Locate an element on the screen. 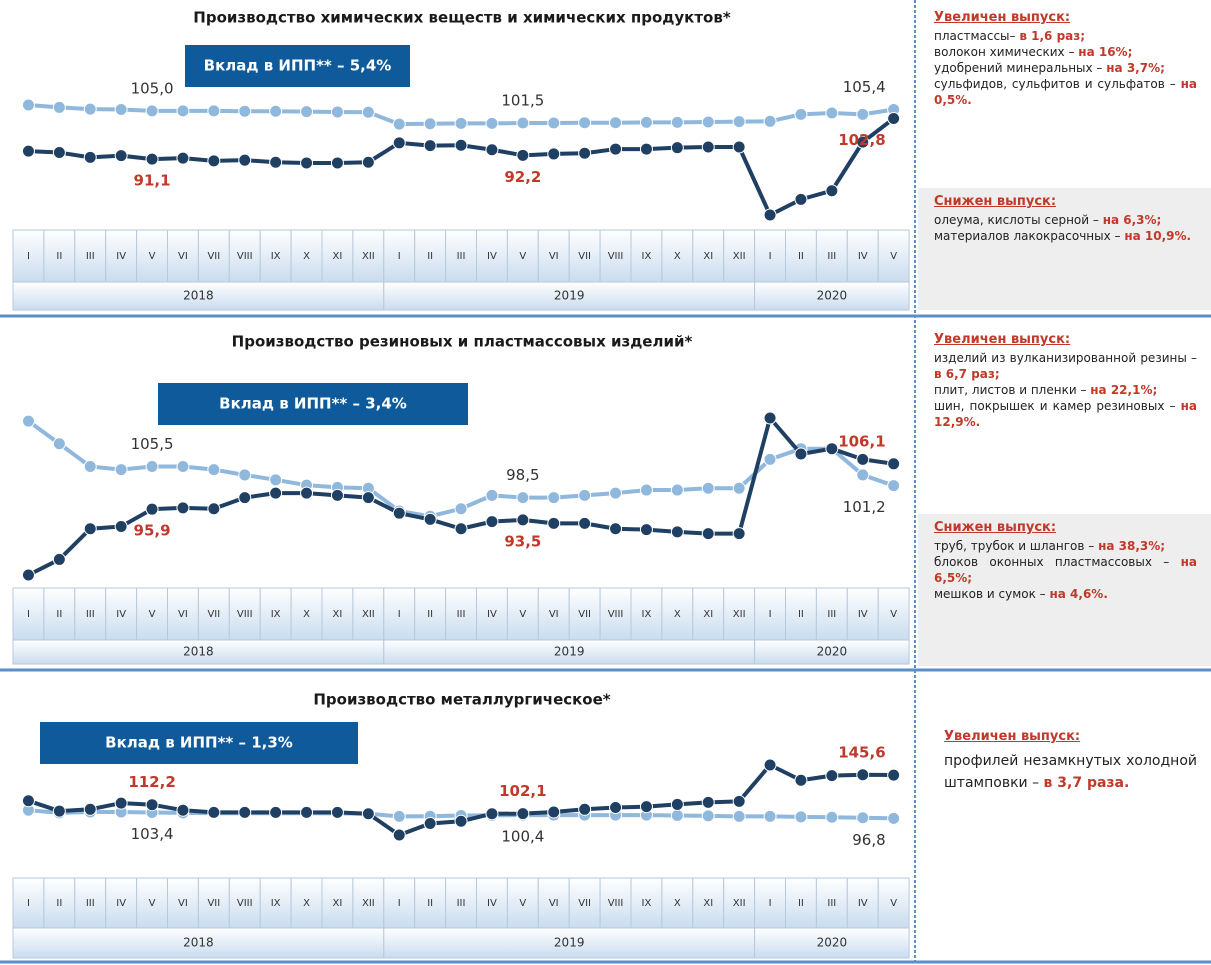  side-text: материалов лакокрасочных – is located at coordinates (1029, 236).